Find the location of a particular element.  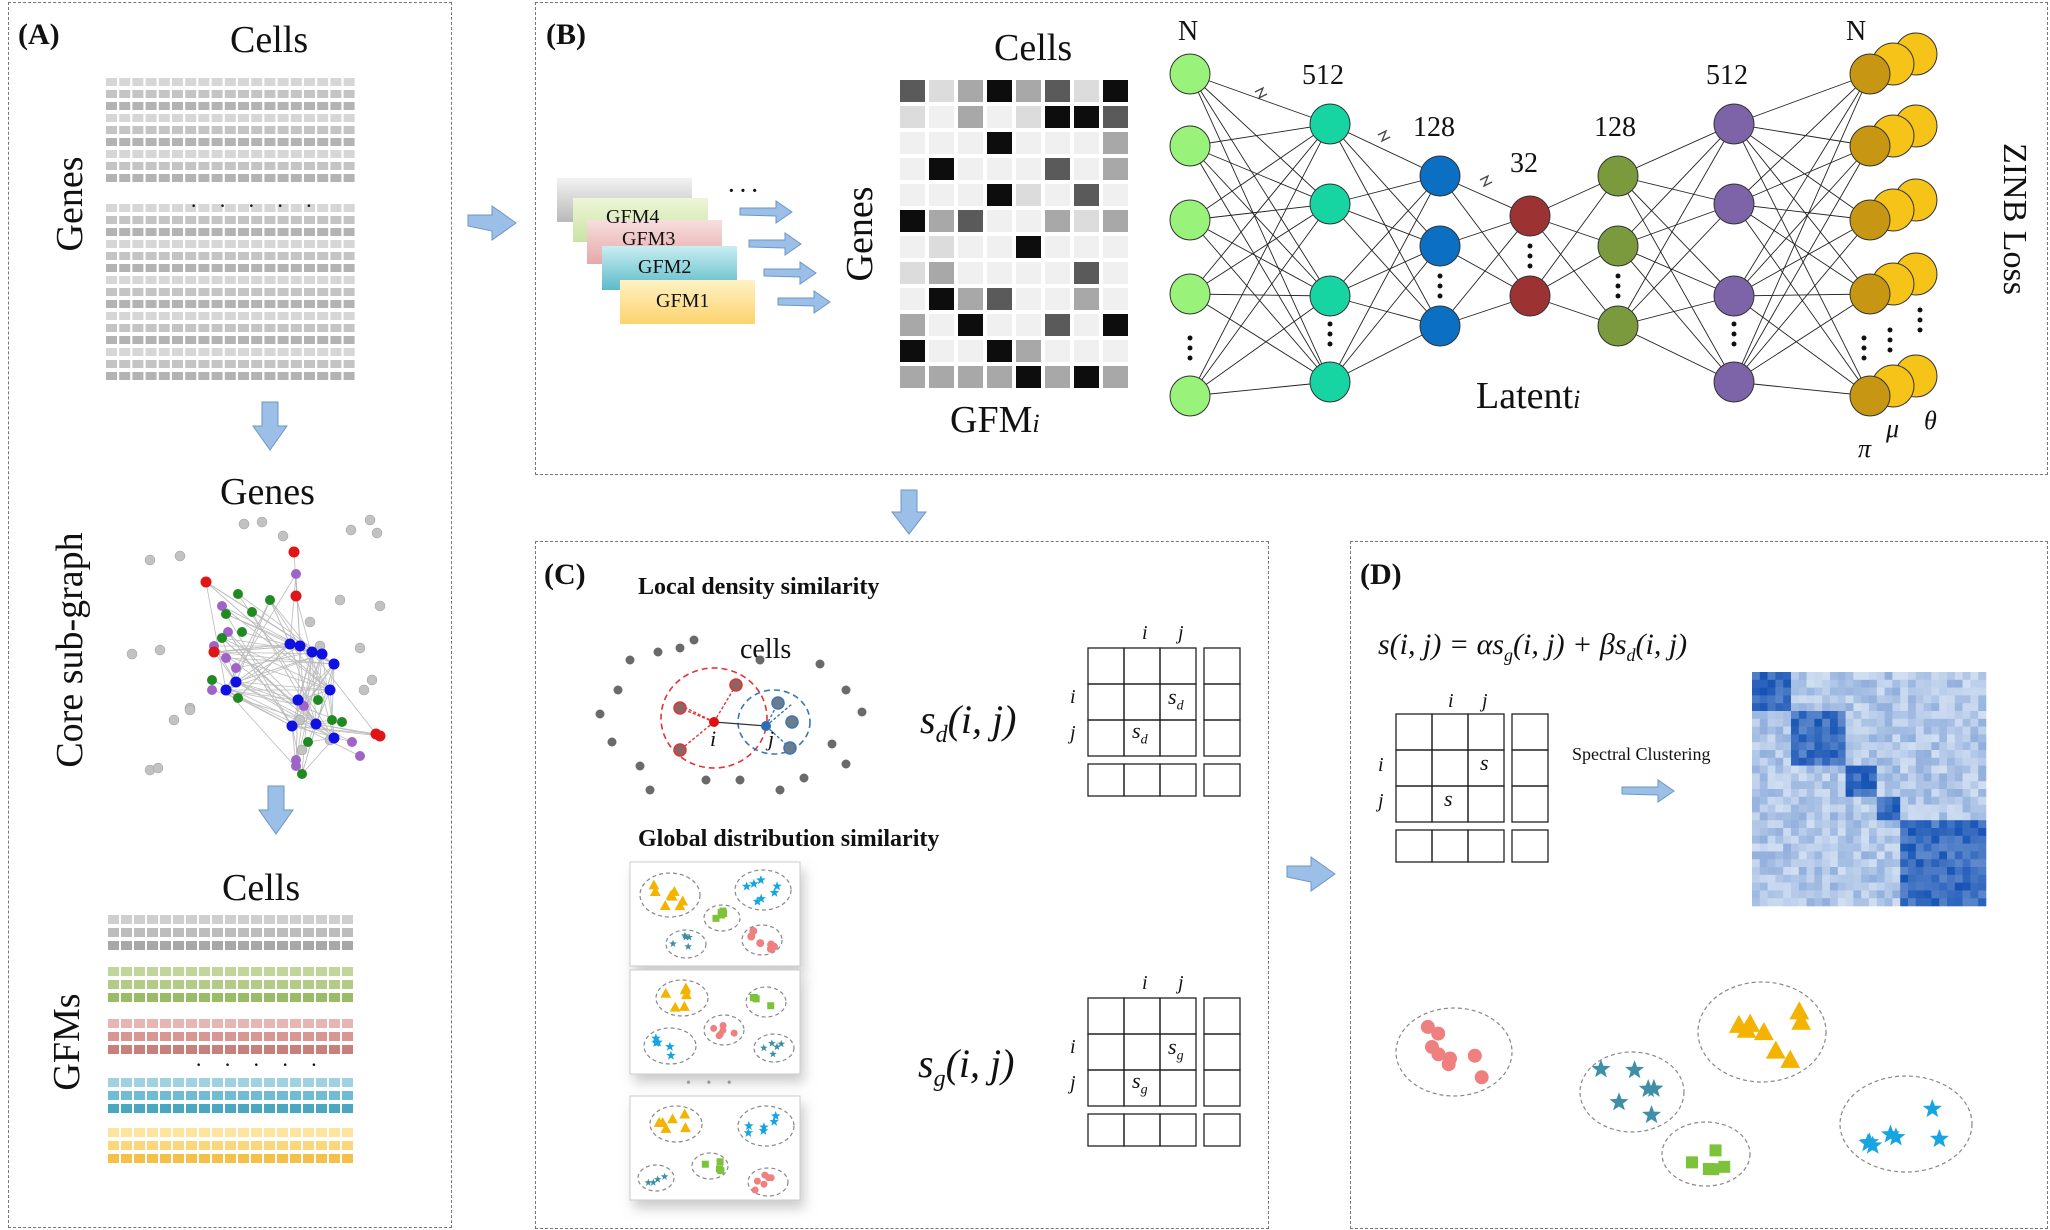

gfm-cells-title: Cells is located at coordinates (261, 888).